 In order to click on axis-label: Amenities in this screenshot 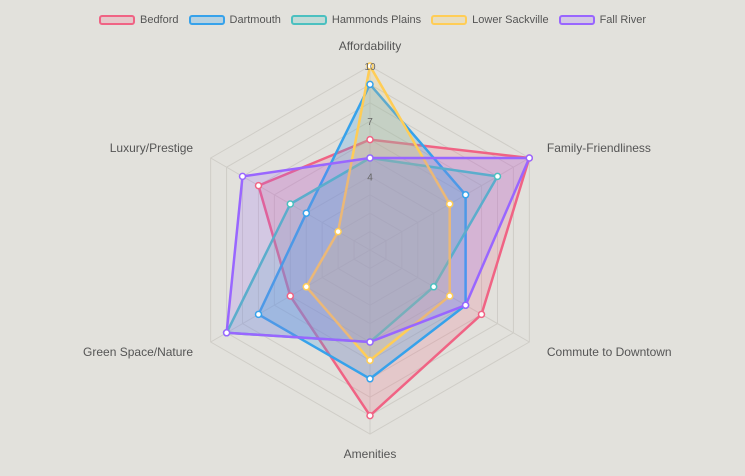, I will do `click(370, 454)`.